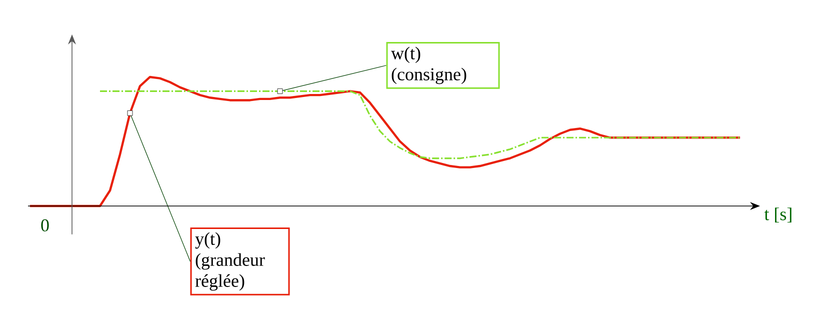 This screenshot has height=322, width=823. I want to click on text: 0, so click(45, 225).